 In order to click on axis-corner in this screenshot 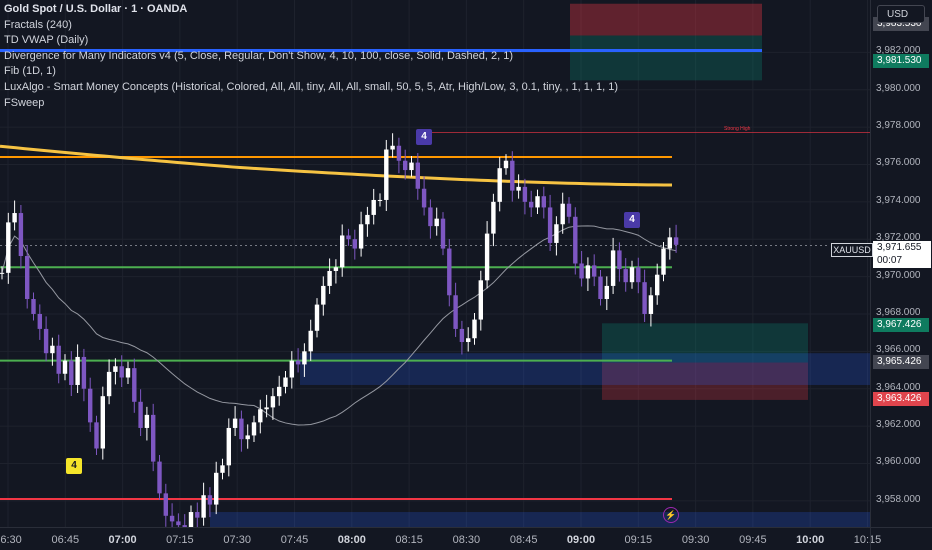, I will do `click(901, 538)`.